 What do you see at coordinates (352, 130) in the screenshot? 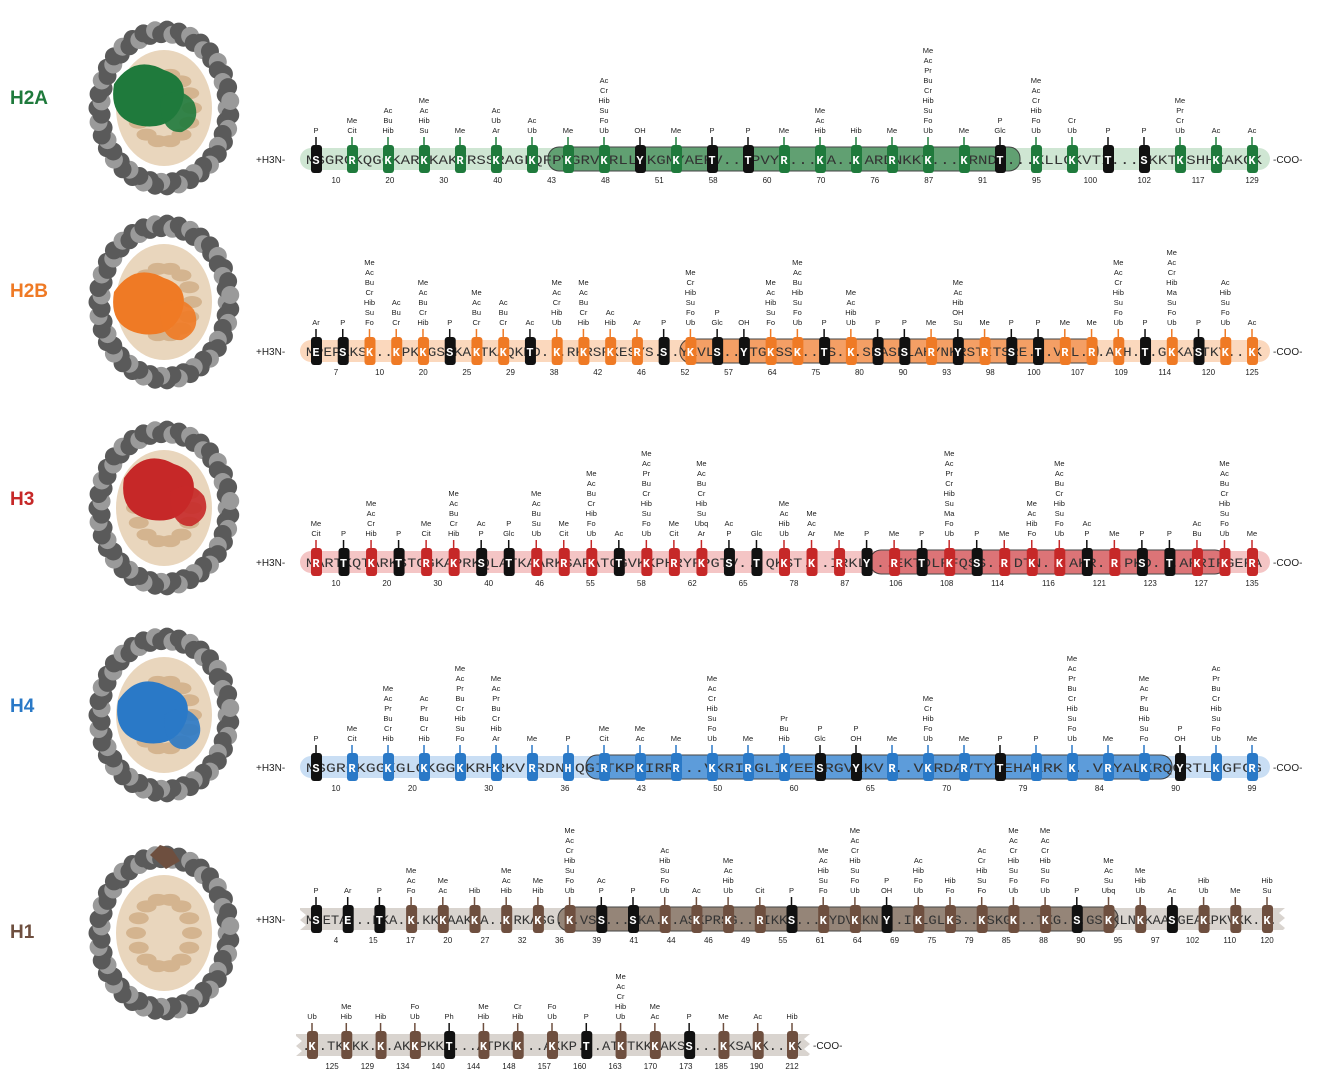
I see `ptm-mod-label: Cit` at bounding box center [352, 130].